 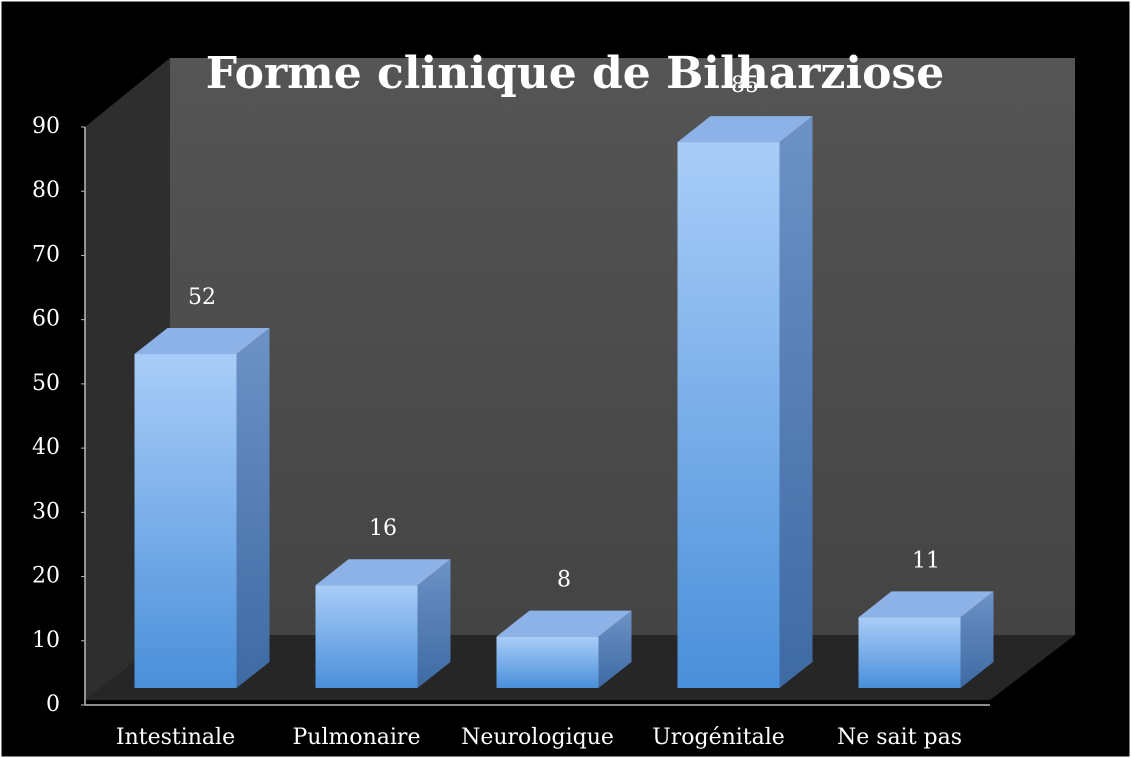 What do you see at coordinates (46, 576) in the screenshot?
I see `y-tick-label: 20` at bounding box center [46, 576].